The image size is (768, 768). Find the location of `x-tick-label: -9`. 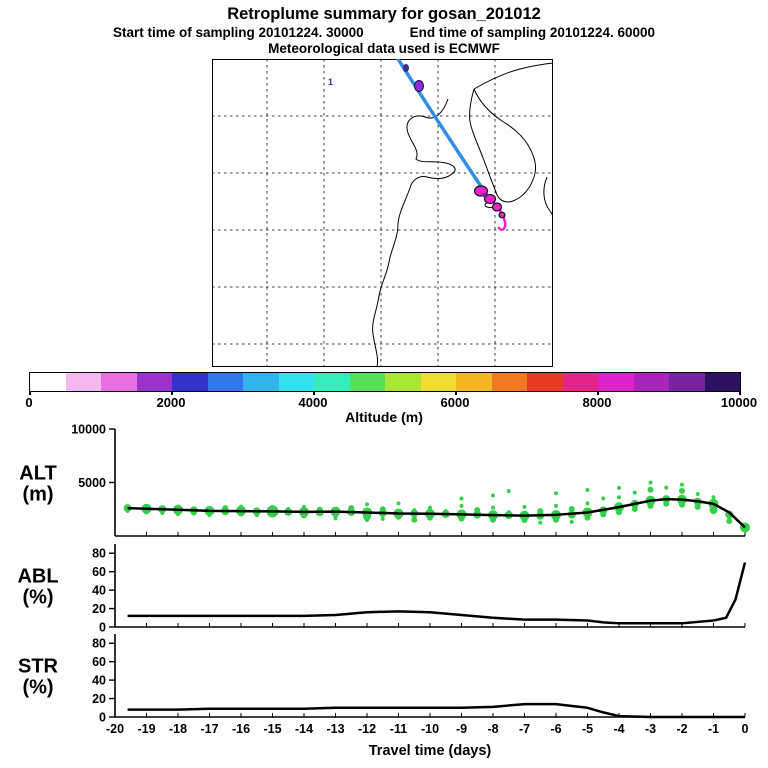

x-tick-label: -9 is located at coordinates (461, 729).